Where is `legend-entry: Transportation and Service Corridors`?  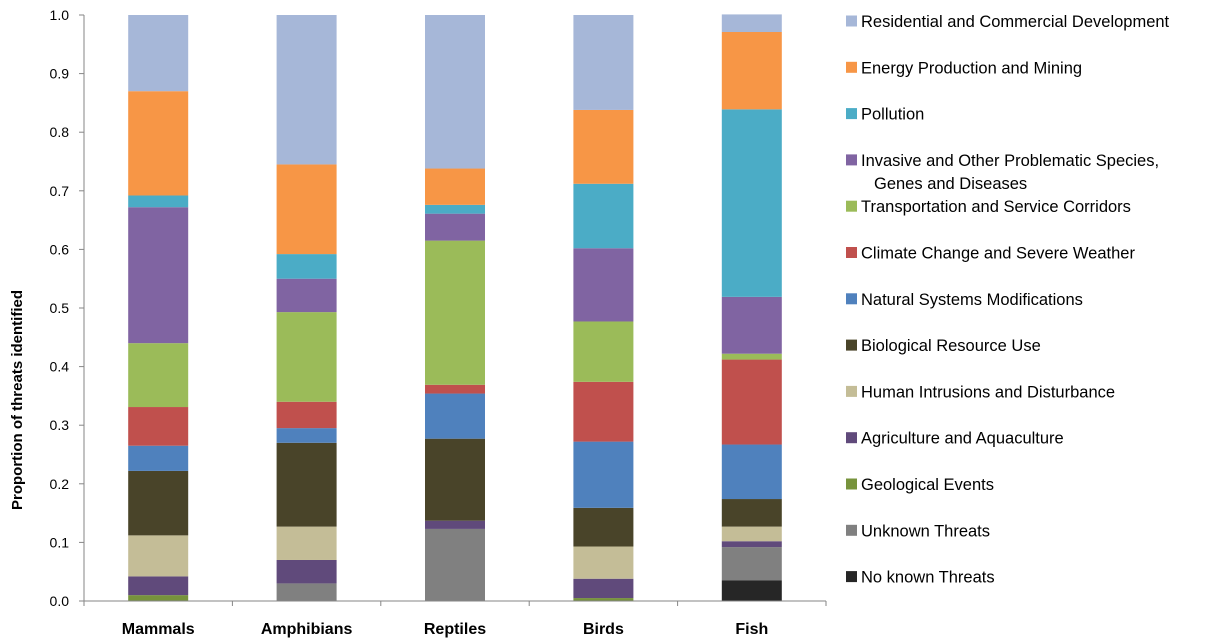
legend-entry: Transportation and Service Corridors is located at coordinates (988, 207).